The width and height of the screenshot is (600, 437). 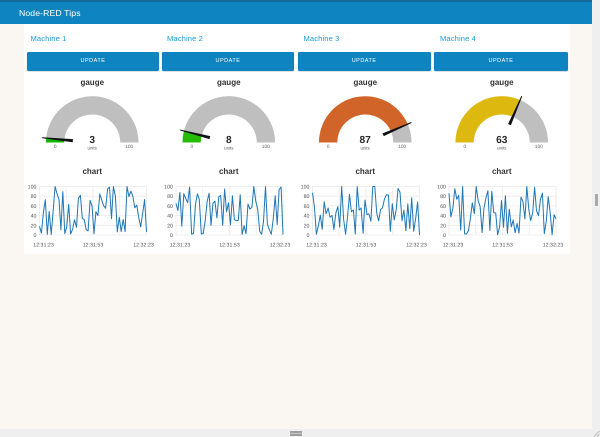 What do you see at coordinates (502, 140) in the screenshot?
I see `svg-text: 63` at bounding box center [502, 140].